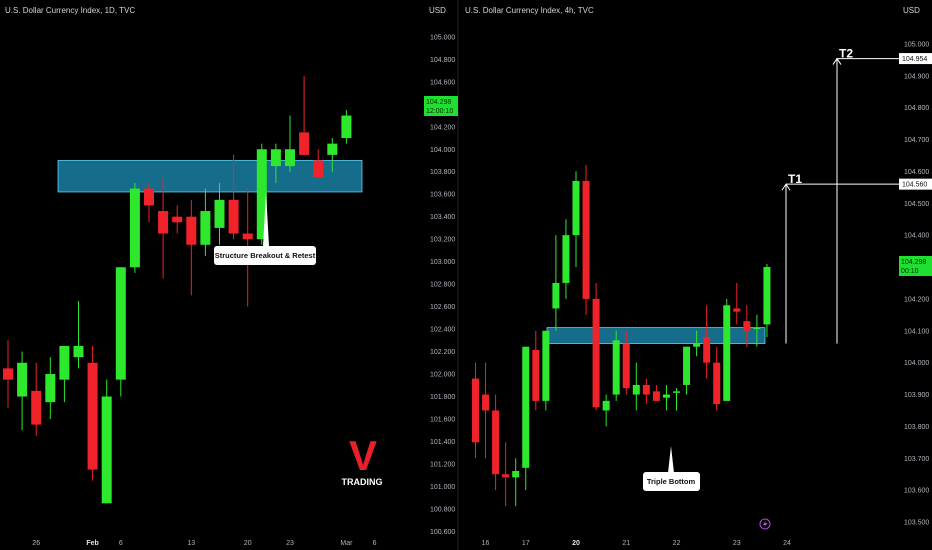 This screenshot has height=550, width=932. I want to click on y-tick-label: 103.800, so click(442, 172).